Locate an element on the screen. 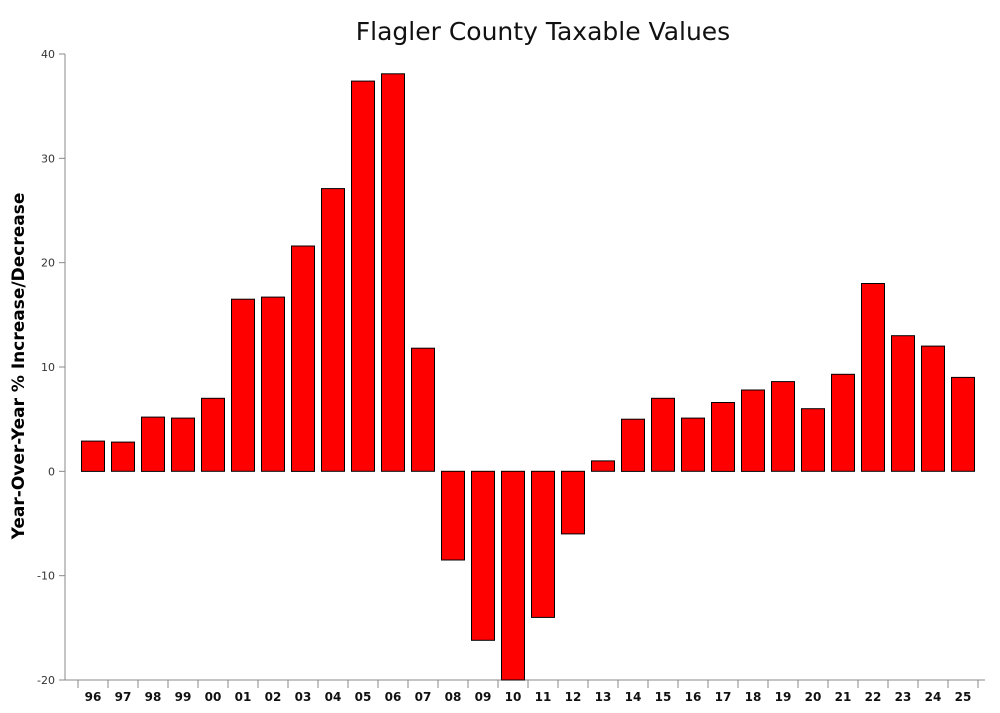 The width and height of the screenshot is (1000, 713). x-tick-label: 16 is located at coordinates (693, 697).